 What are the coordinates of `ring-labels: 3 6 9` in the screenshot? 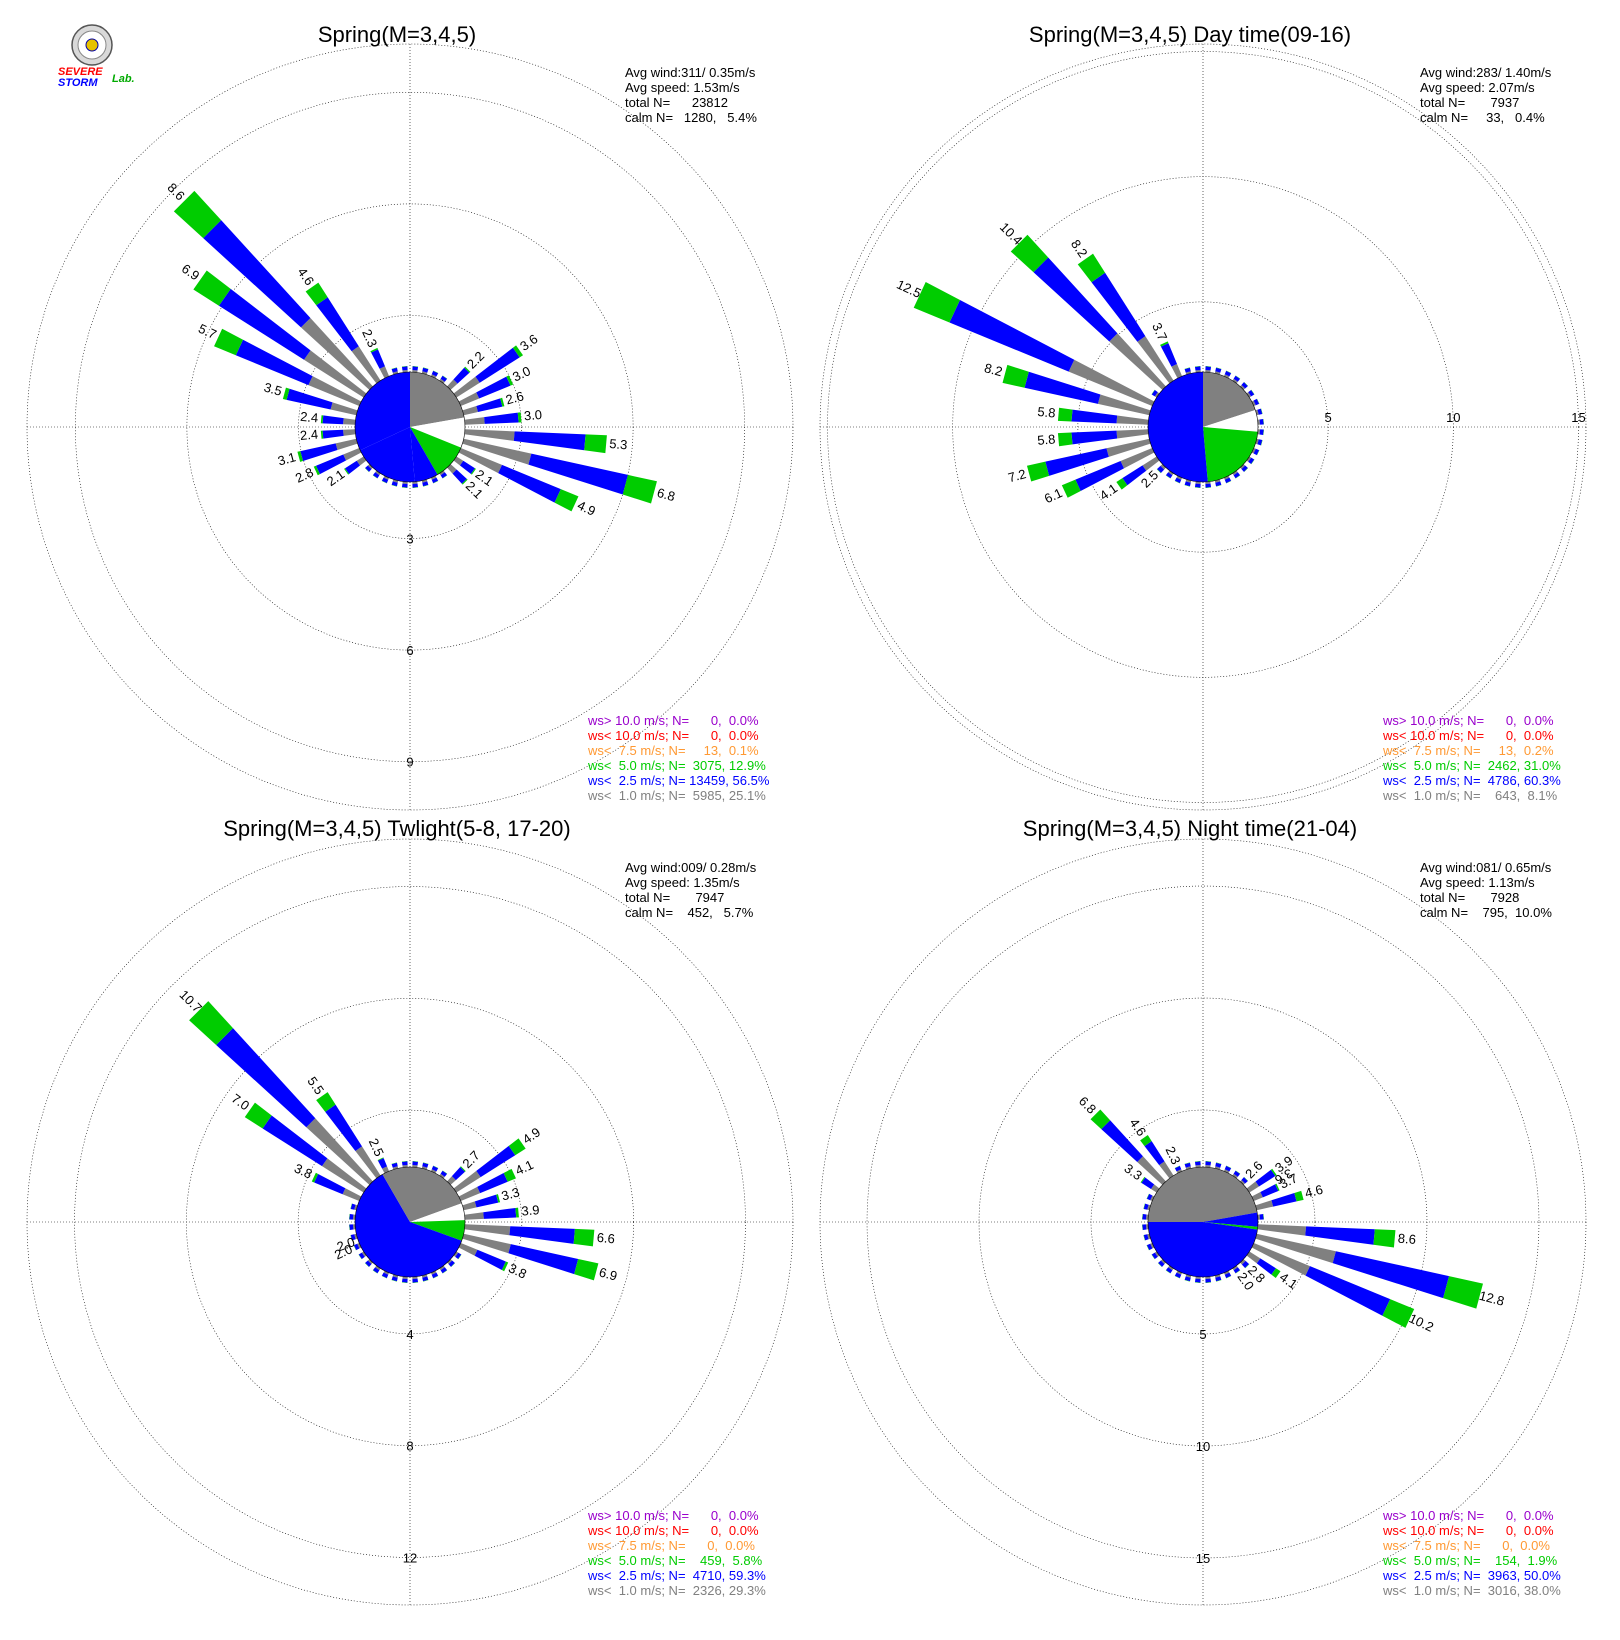 It's located at (409, 651).